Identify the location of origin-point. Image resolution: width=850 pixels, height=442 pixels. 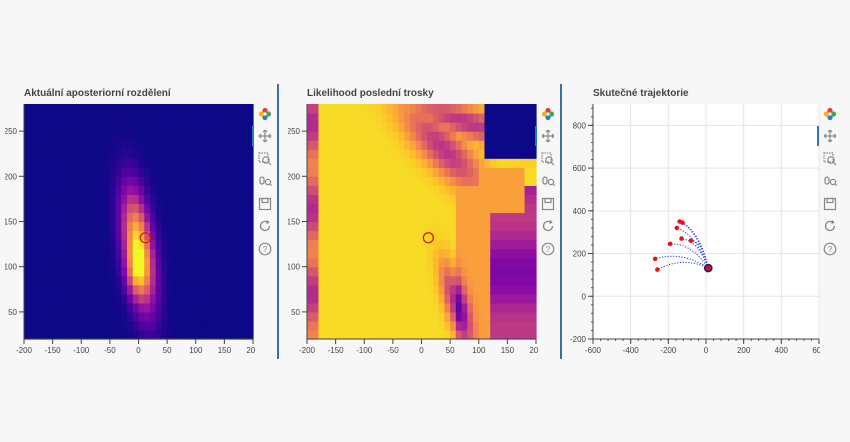
(708, 268).